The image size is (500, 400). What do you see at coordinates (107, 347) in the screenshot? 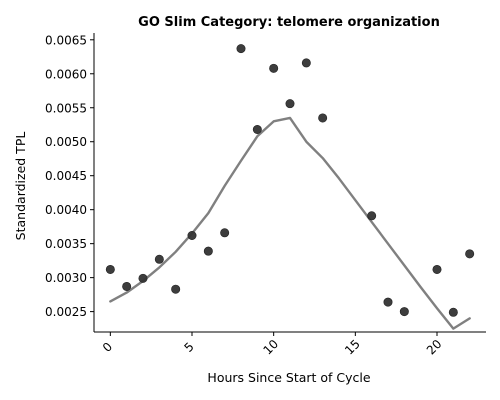
I see `x-tick-label: 0` at bounding box center [107, 347].